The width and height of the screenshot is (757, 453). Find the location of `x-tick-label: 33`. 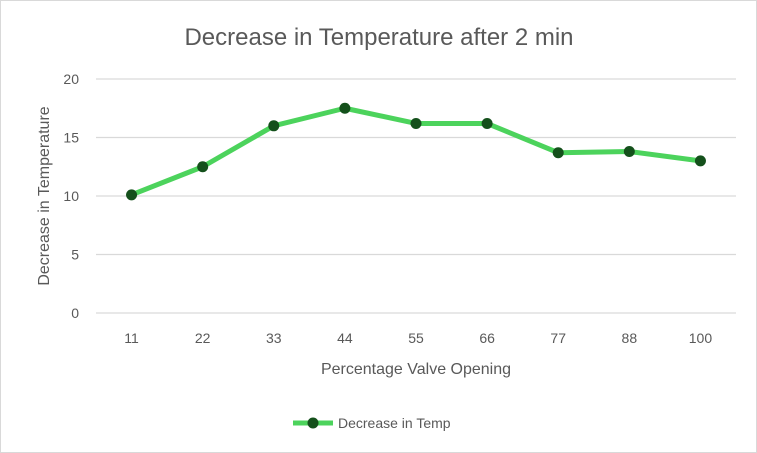

x-tick-label: 33 is located at coordinates (274, 338).